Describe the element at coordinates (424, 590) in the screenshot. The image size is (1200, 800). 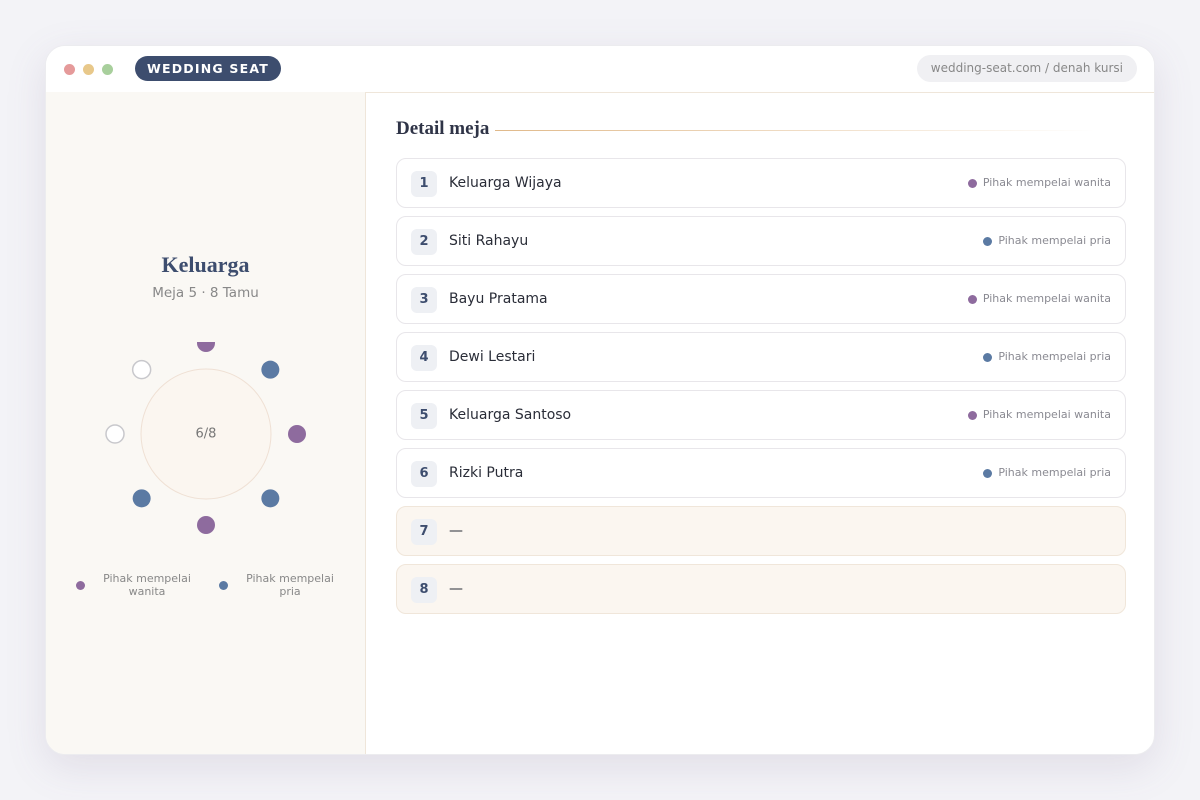
I see `seat-number: 8` at that location.